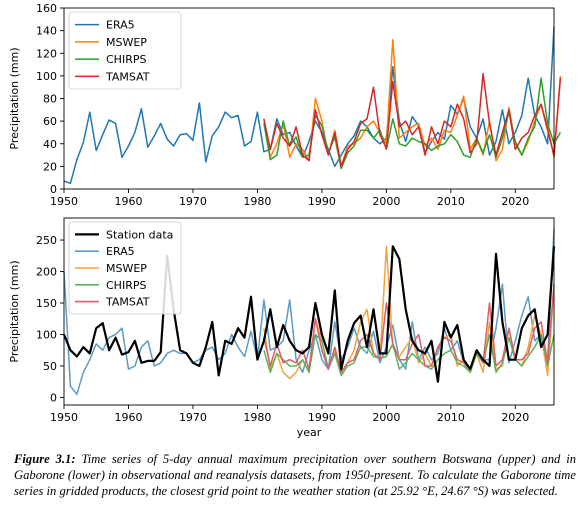 Image resolution: width=588 pixels, height=528 pixels. What do you see at coordinates (14, 98) in the screenshot?
I see `panel1-y-axis-label: Precipitation (mm)` at bounding box center [14, 98].